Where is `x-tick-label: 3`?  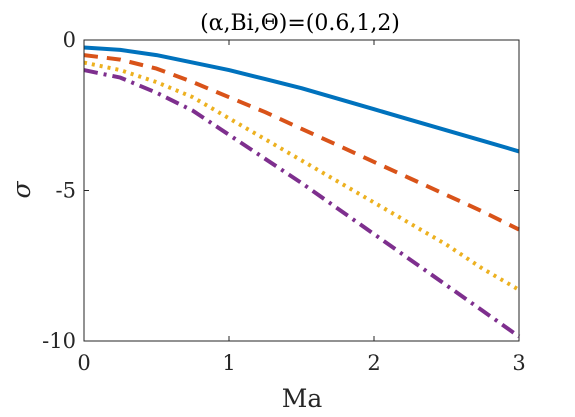 x-tick-label: 3 is located at coordinates (518, 363).